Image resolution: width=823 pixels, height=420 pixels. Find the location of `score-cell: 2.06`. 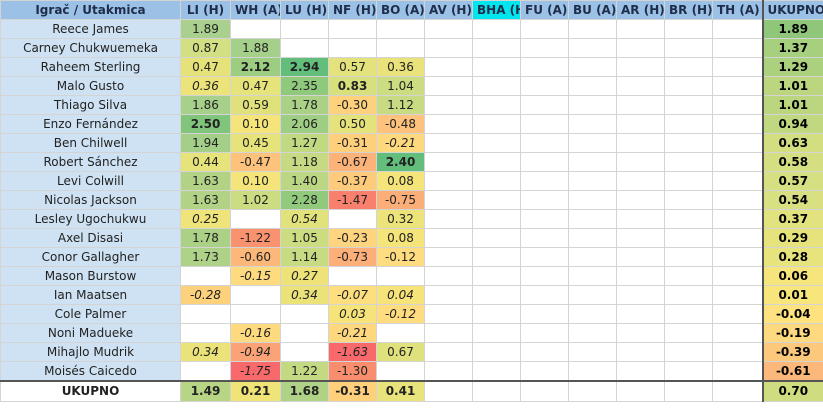

score-cell: 2.06 is located at coordinates (304, 124).